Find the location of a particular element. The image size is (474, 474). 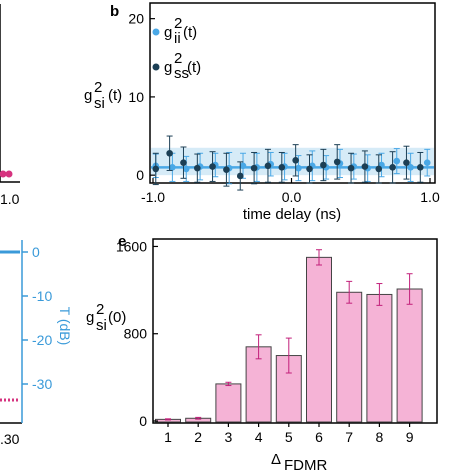

left-top-panel-fragment: 1.0 is located at coordinates (10, 105).